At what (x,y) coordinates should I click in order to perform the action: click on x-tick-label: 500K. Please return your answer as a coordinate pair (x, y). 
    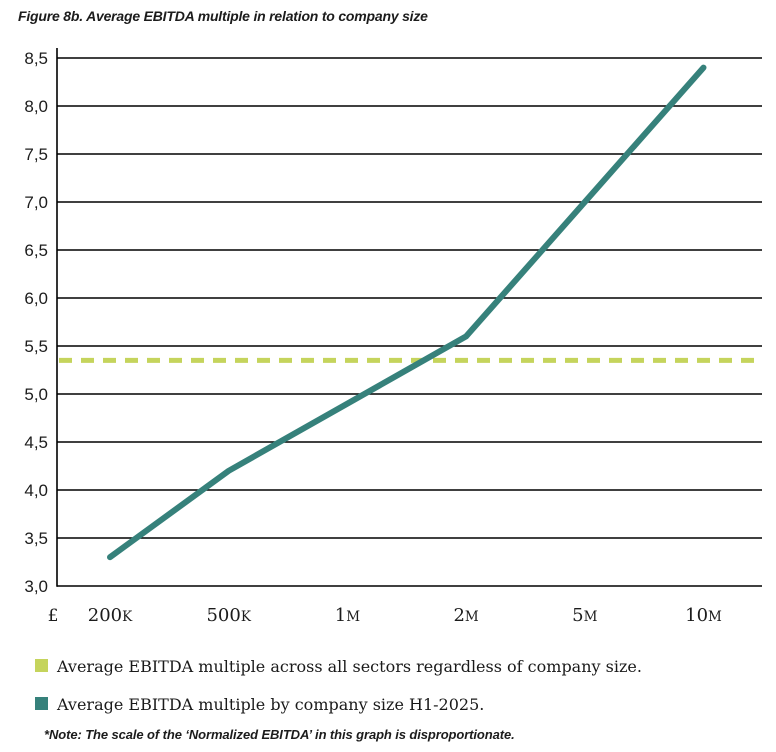
    Looking at the image, I should click on (228, 615).